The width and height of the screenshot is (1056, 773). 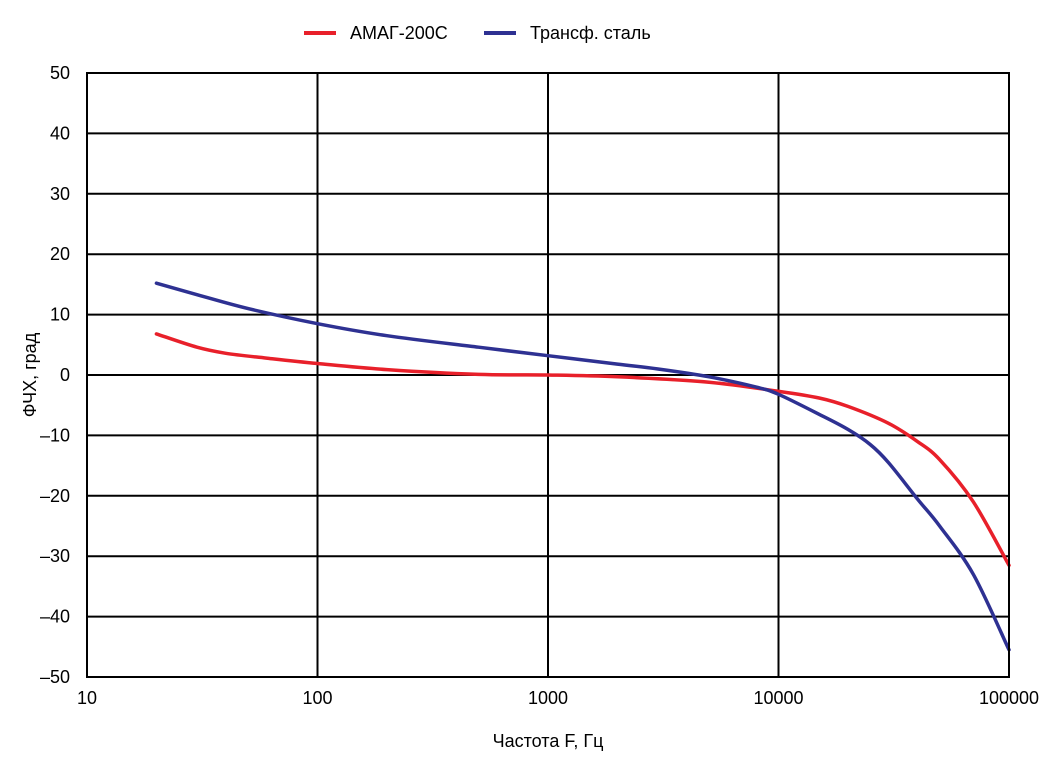 What do you see at coordinates (548, 698) in the screenshot?
I see `x-tick-label: 1000` at bounding box center [548, 698].